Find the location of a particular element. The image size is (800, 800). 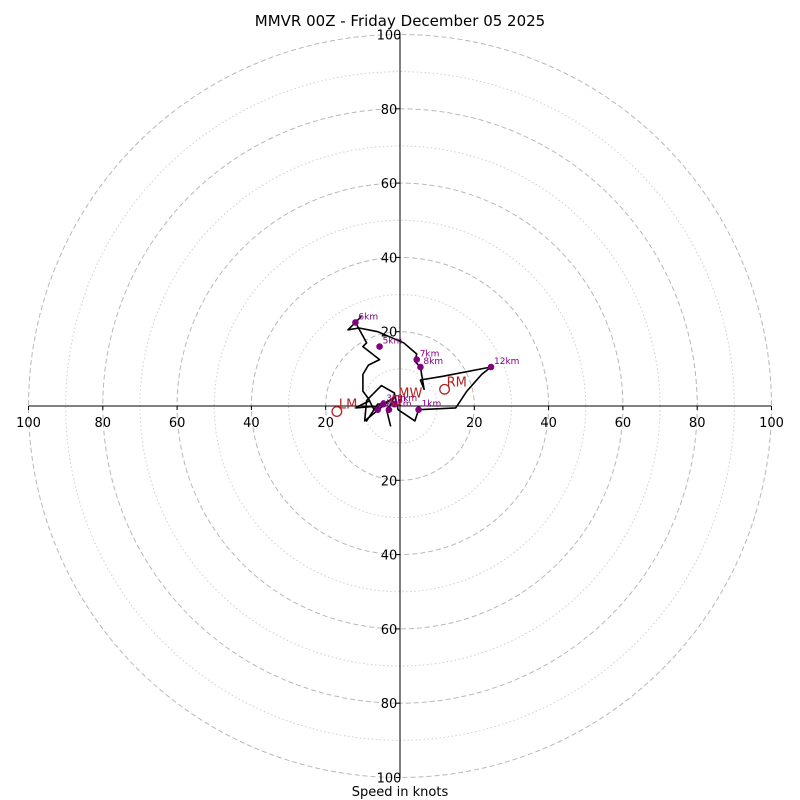

height-label: 1km is located at coordinates (432, 405).